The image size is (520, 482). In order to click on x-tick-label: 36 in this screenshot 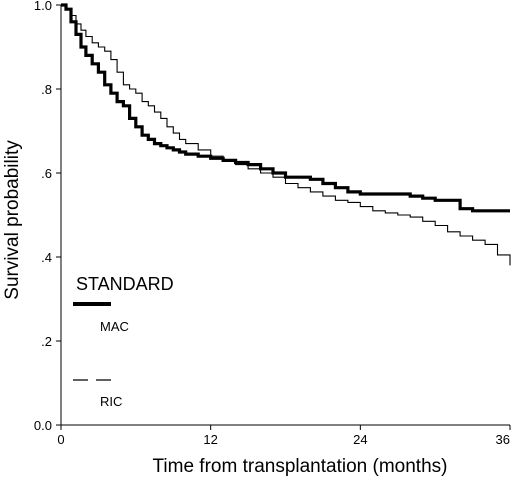, I will do `click(503, 439)`.